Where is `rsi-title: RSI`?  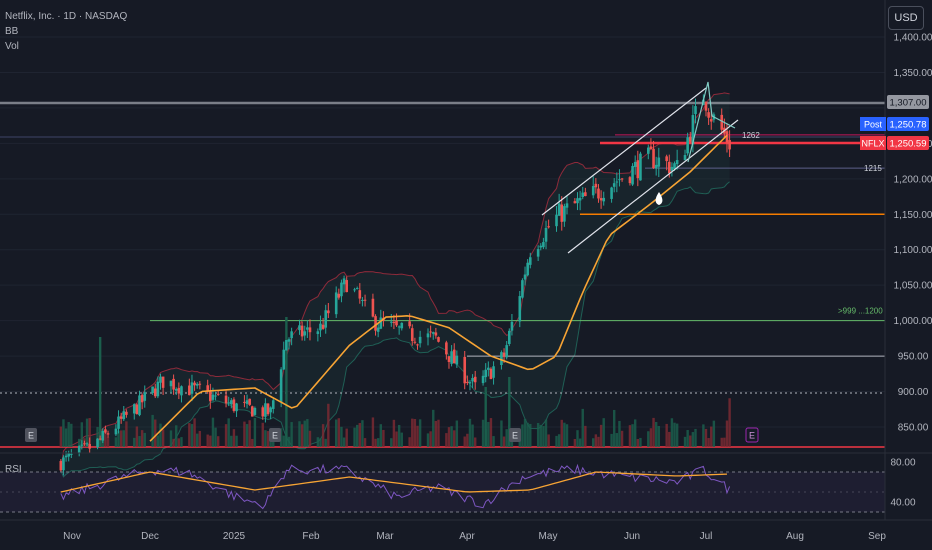 rsi-title: RSI is located at coordinates (13, 469).